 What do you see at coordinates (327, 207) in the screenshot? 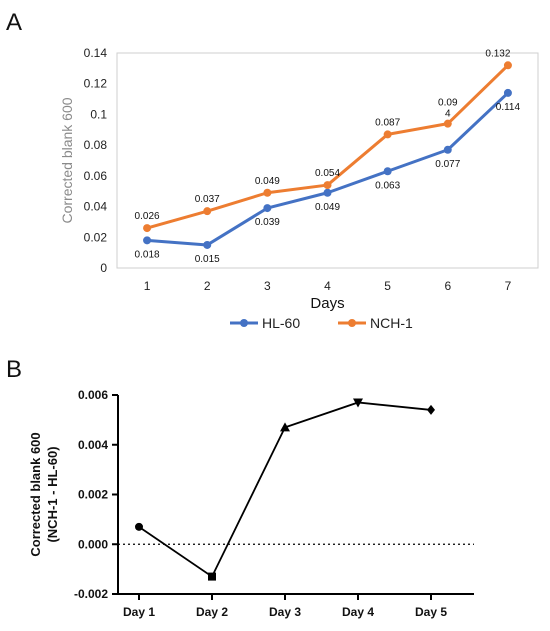
I see `data-label-hl-60: 0.049` at bounding box center [327, 207].